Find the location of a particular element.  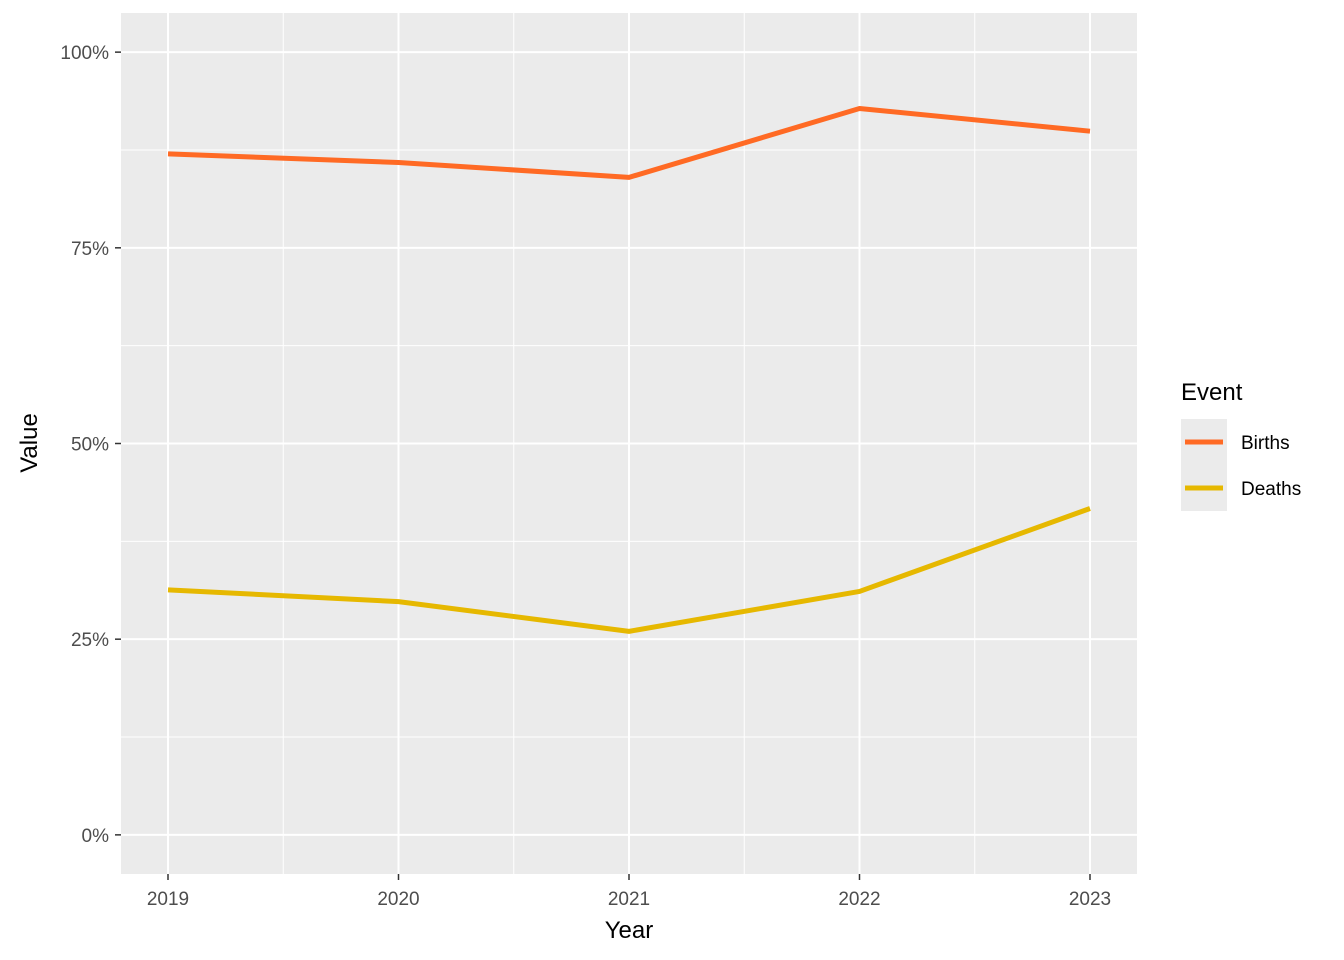

legend-label: Births is located at coordinates (1265, 443).